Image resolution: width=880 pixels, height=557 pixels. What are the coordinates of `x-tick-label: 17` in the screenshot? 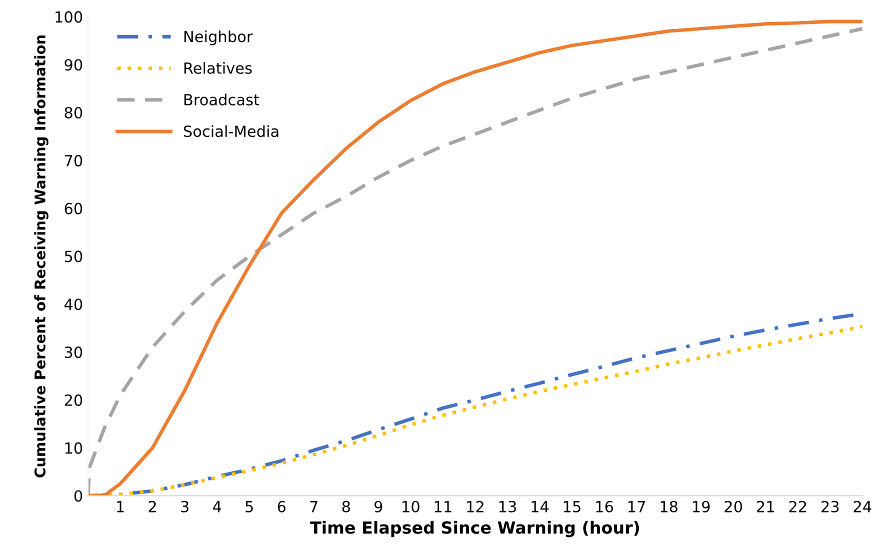 It's located at (636, 506).